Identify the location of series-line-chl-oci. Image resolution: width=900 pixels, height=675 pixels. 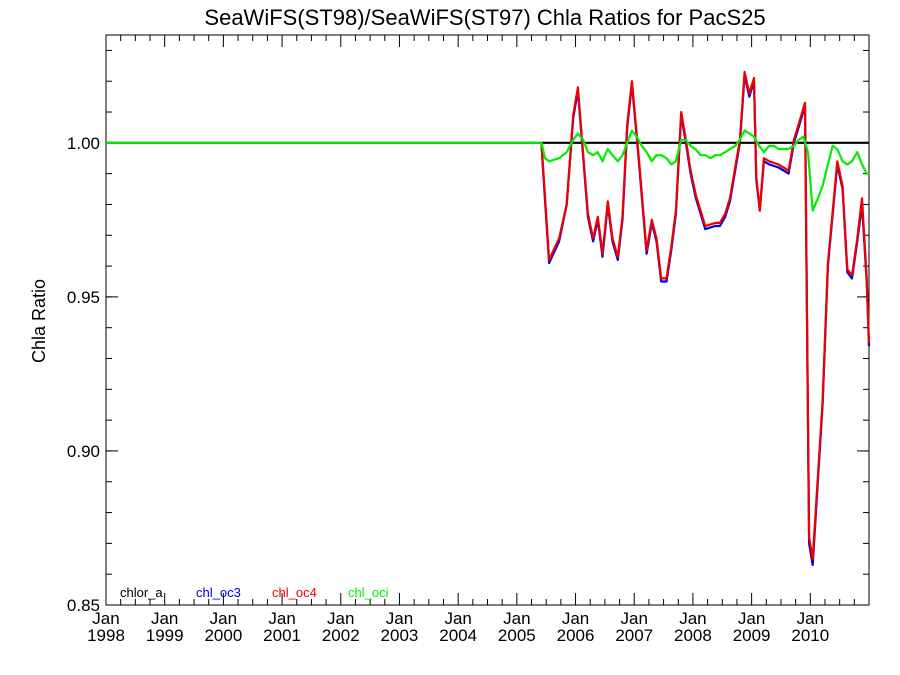
(487, 170).